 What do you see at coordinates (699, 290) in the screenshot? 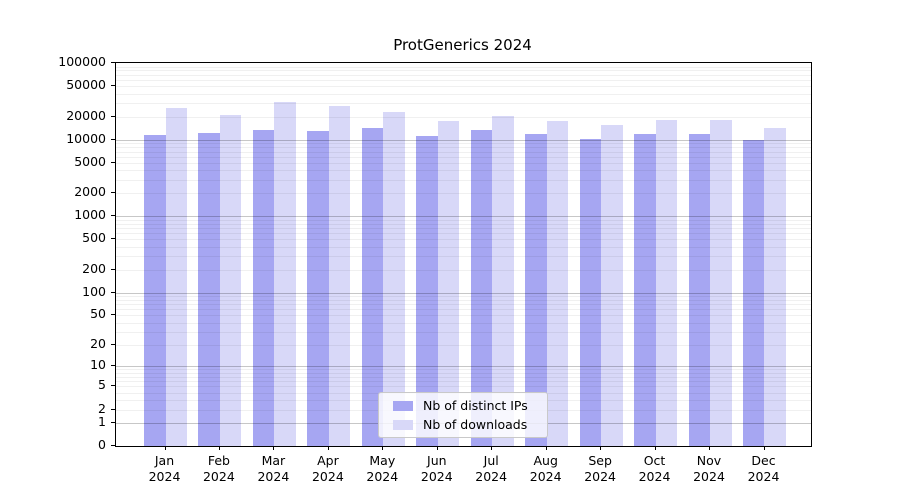
I see `bar-distinct-ips-nov` at bounding box center [699, 290].